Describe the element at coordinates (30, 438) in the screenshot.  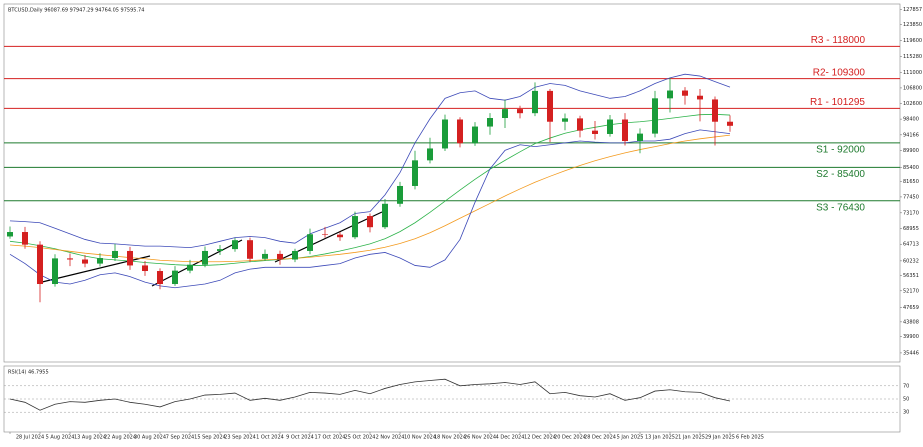
I see `x-tick-label: 28 Jul 2024` at that location.